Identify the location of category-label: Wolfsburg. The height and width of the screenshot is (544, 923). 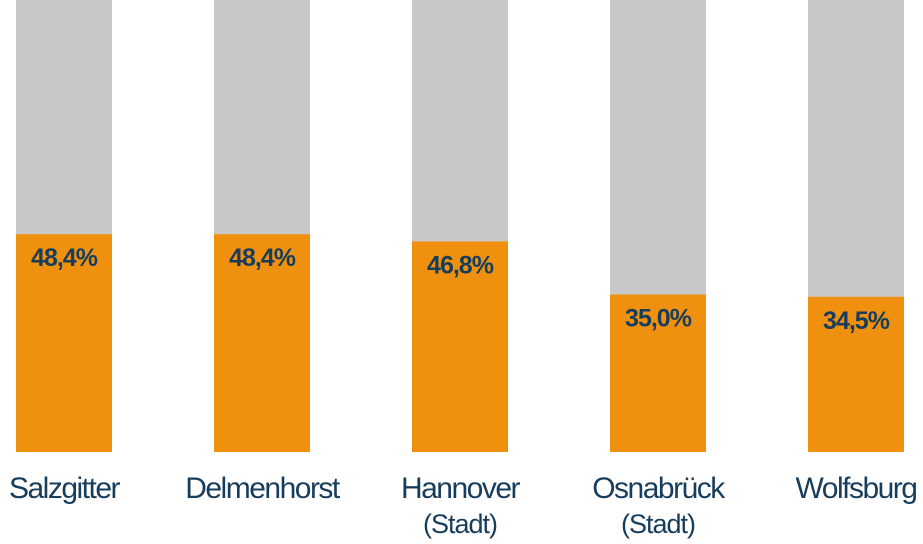
(855, 488).